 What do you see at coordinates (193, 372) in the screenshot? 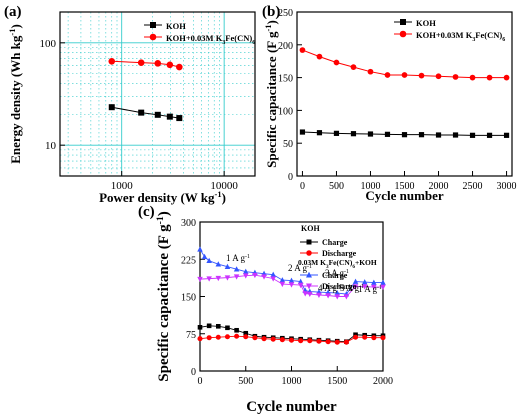
I see `y-tick-label: 0` at bounding box center [193, 372].